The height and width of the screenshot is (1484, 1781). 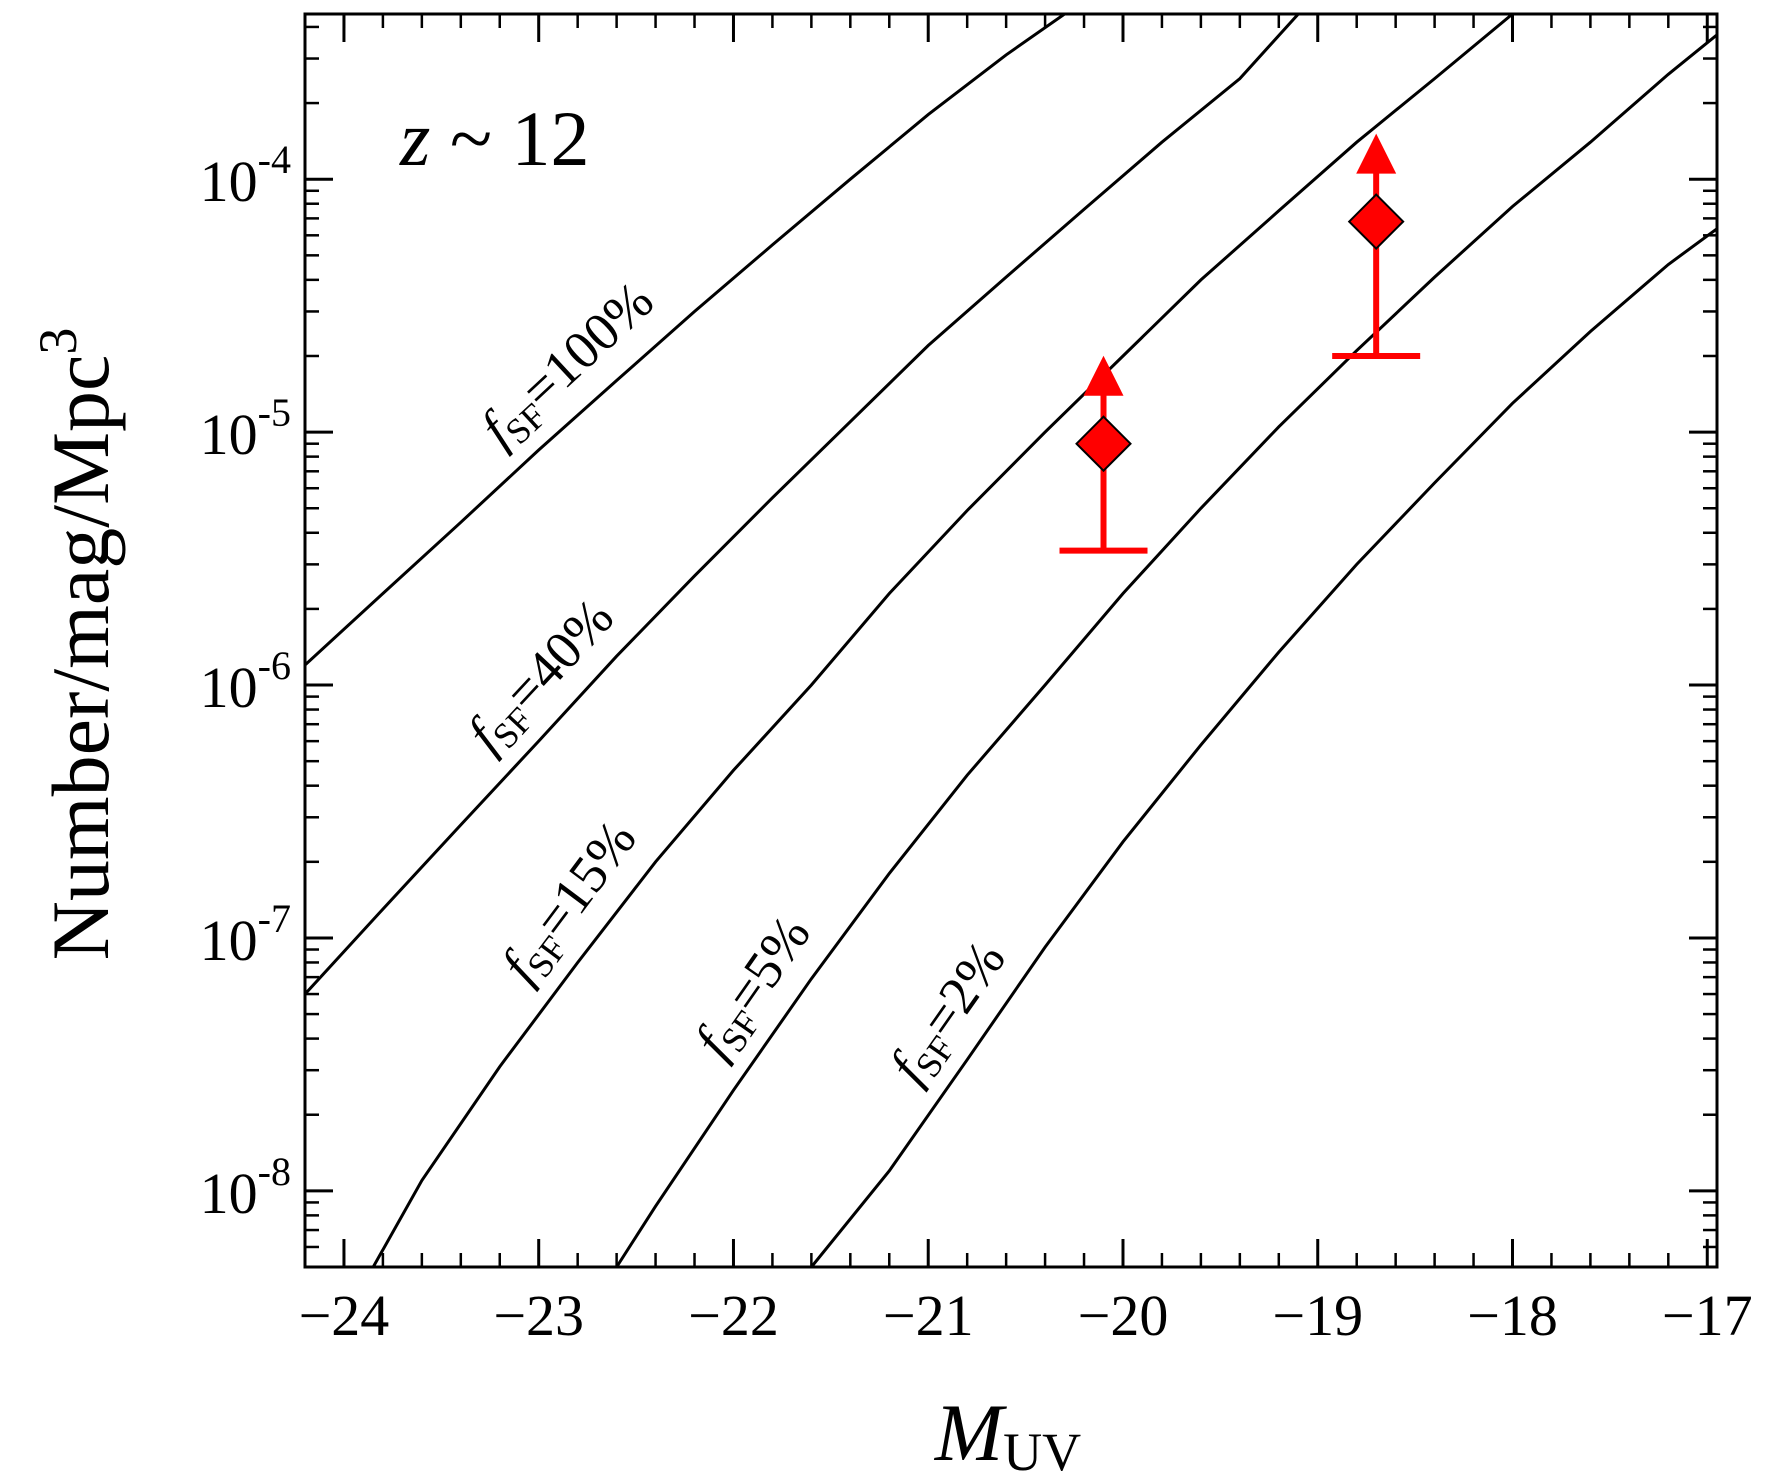 I want to click on y-tick-label: 10⁻⁸, so click(x=245, y=1187).